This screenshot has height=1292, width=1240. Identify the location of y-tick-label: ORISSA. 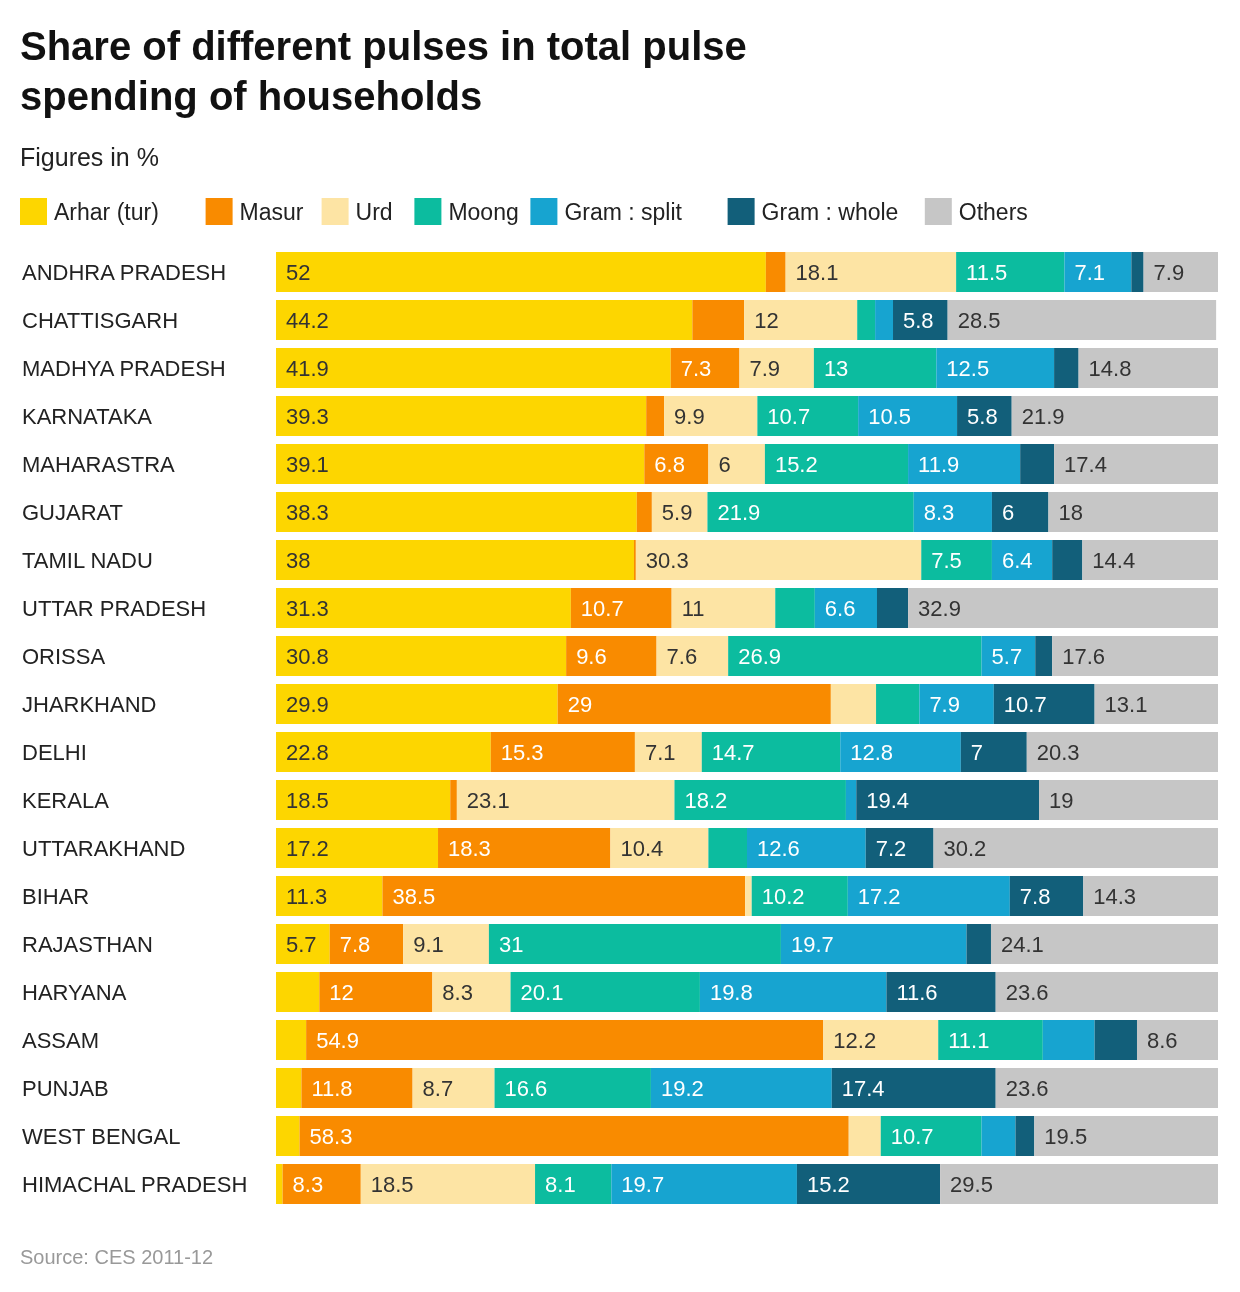
(64, 656).